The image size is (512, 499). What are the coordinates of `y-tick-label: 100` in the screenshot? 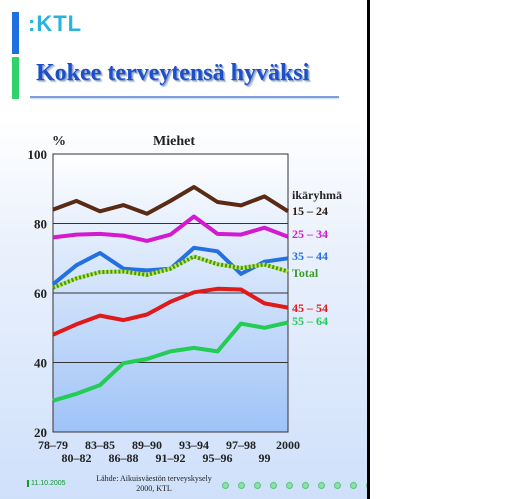 It's located at (38, 154).